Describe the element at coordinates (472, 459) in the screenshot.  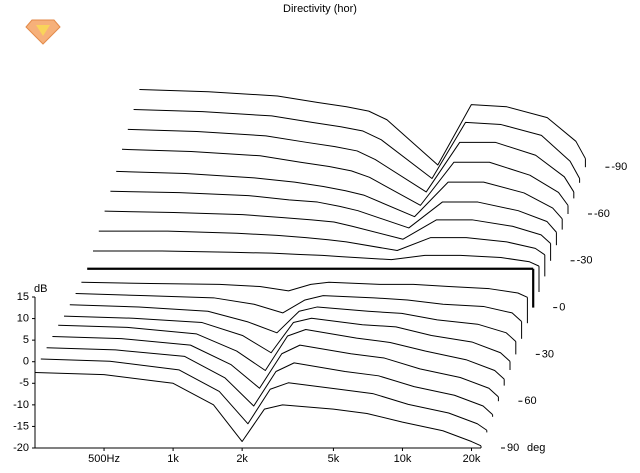
I see `x-tick-label: 20k` at that location.